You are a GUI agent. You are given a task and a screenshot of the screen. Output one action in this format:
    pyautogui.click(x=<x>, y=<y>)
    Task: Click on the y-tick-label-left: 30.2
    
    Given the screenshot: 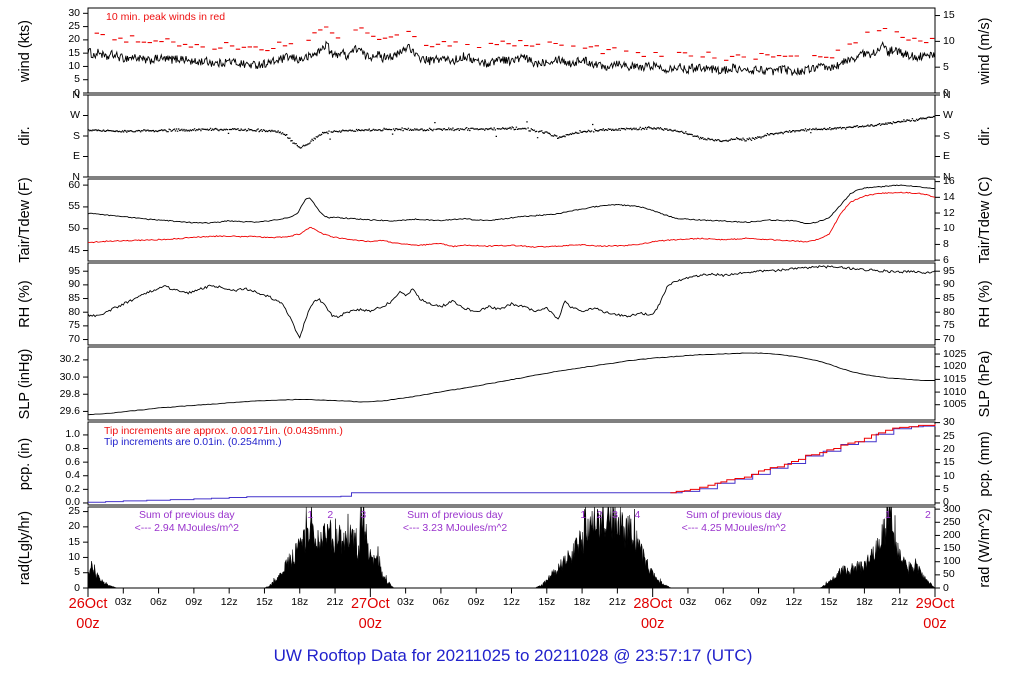 What is the action you would take?
    pyautogui.click(x=69, y=359)
    